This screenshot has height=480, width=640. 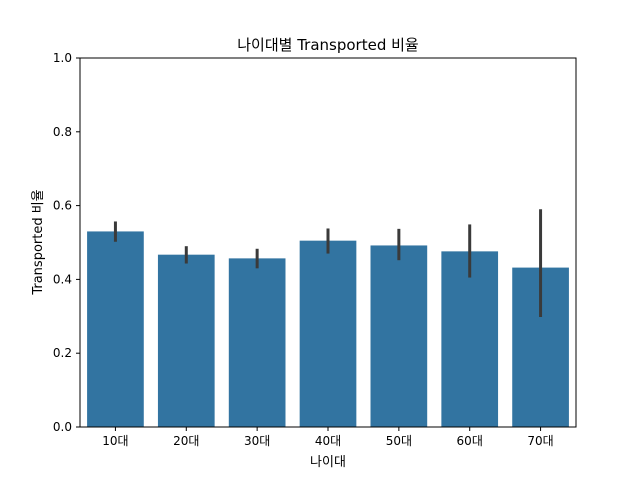 What do you see at coordinates (62, 427) in the screenshot?
I see `y-tick-label: 0.0` at bounding box center [62, 427].